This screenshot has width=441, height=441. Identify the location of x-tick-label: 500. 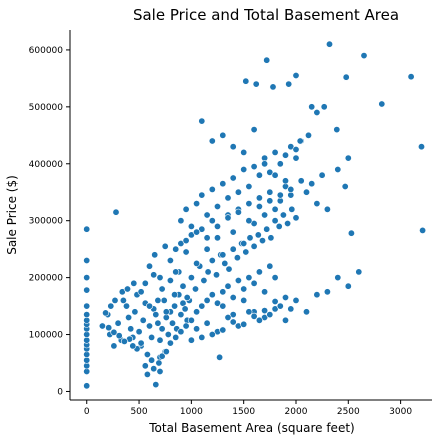
(138, 412).